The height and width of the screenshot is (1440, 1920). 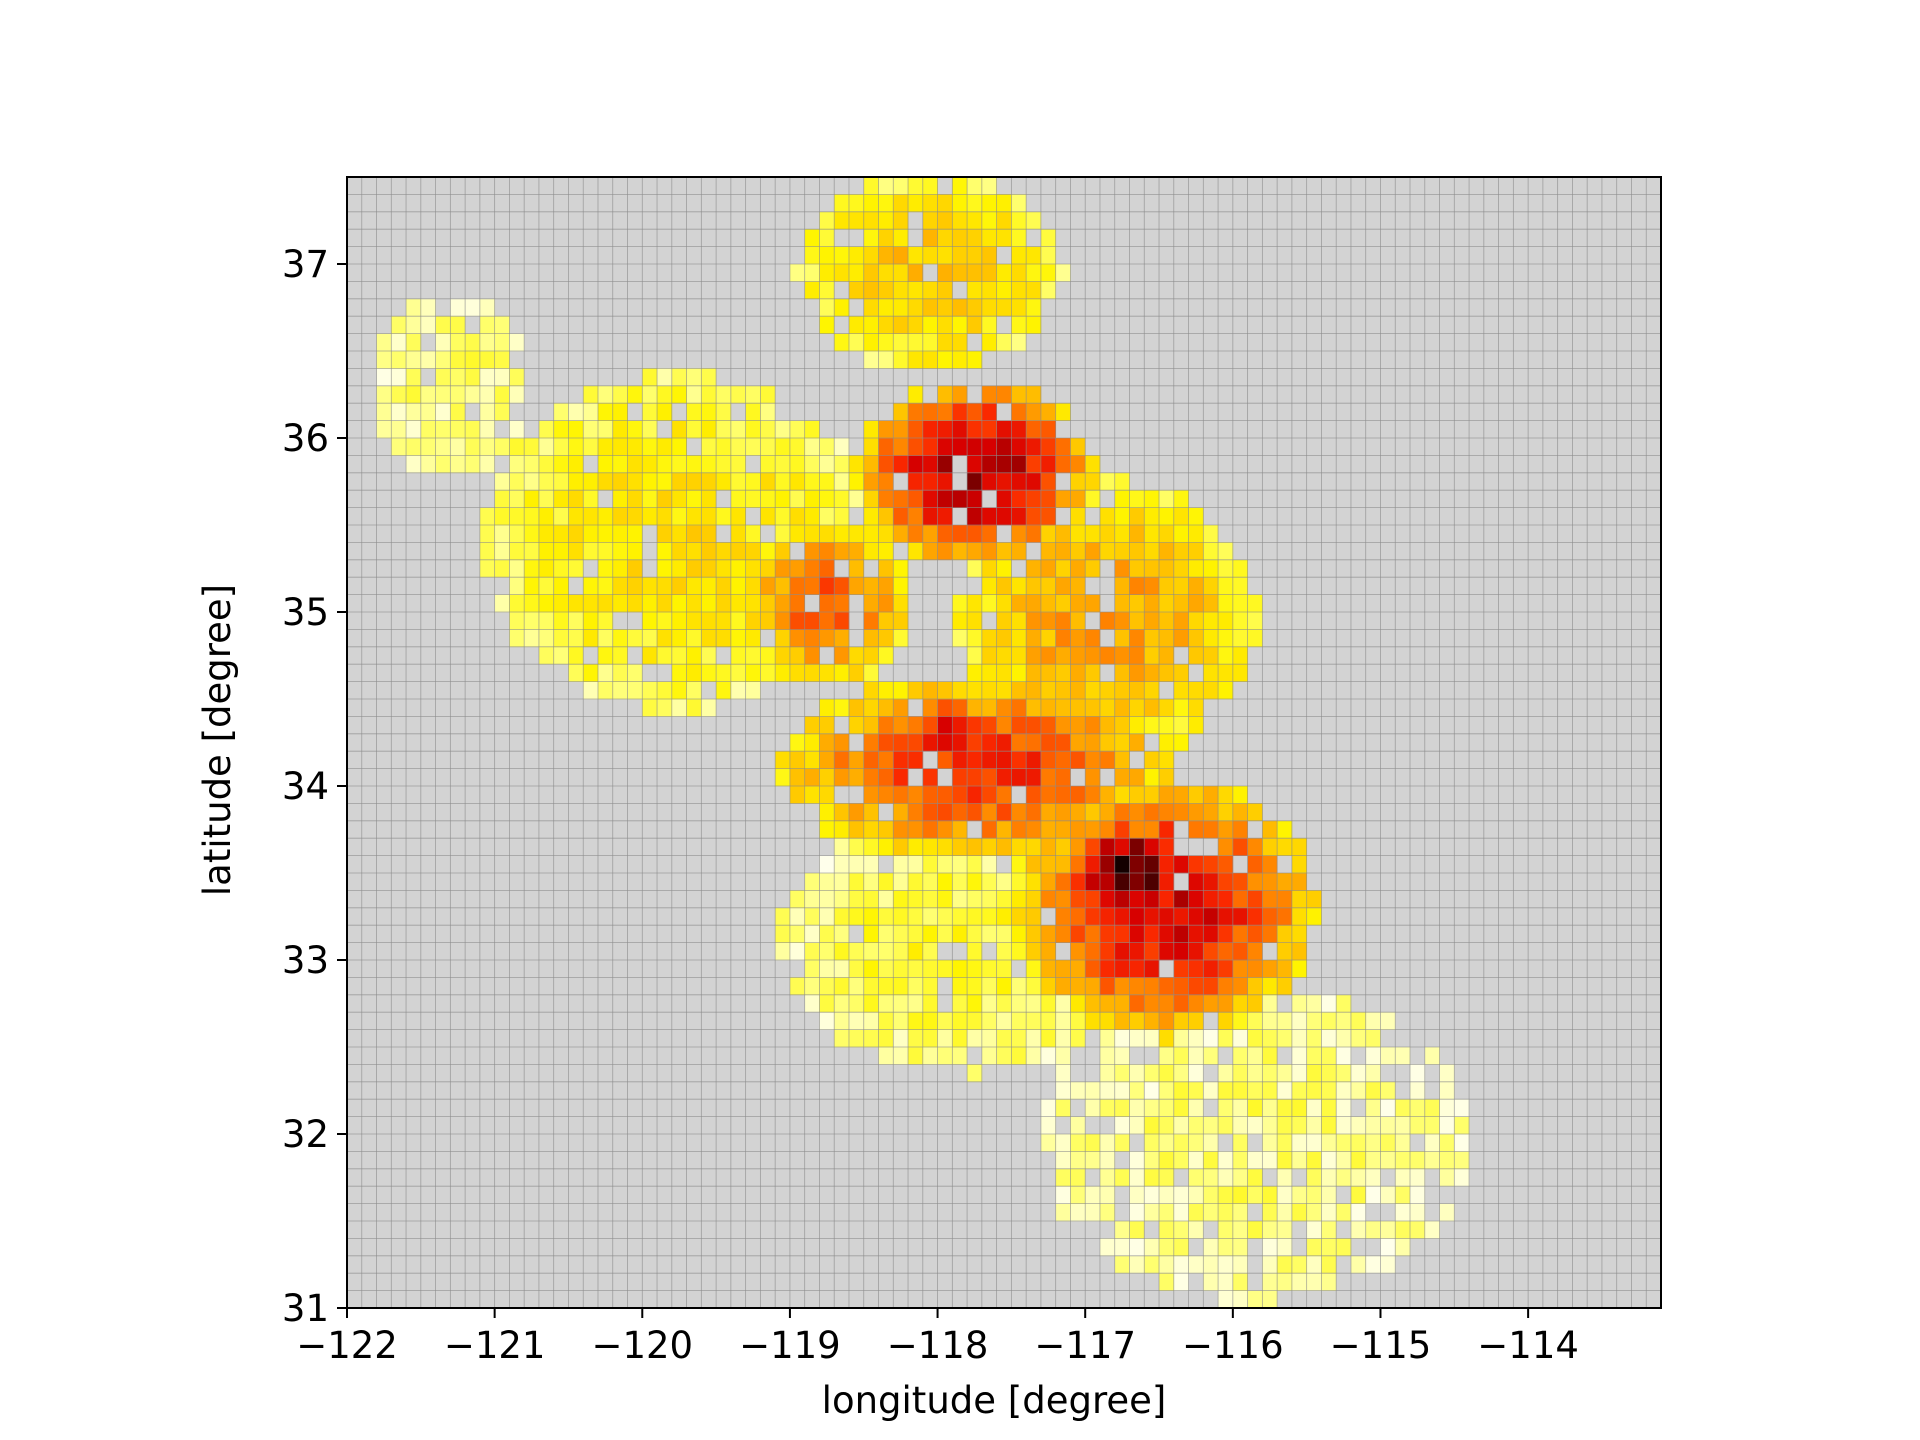 I want to click on y-tick-label: 35, so click(x=305, y=612).